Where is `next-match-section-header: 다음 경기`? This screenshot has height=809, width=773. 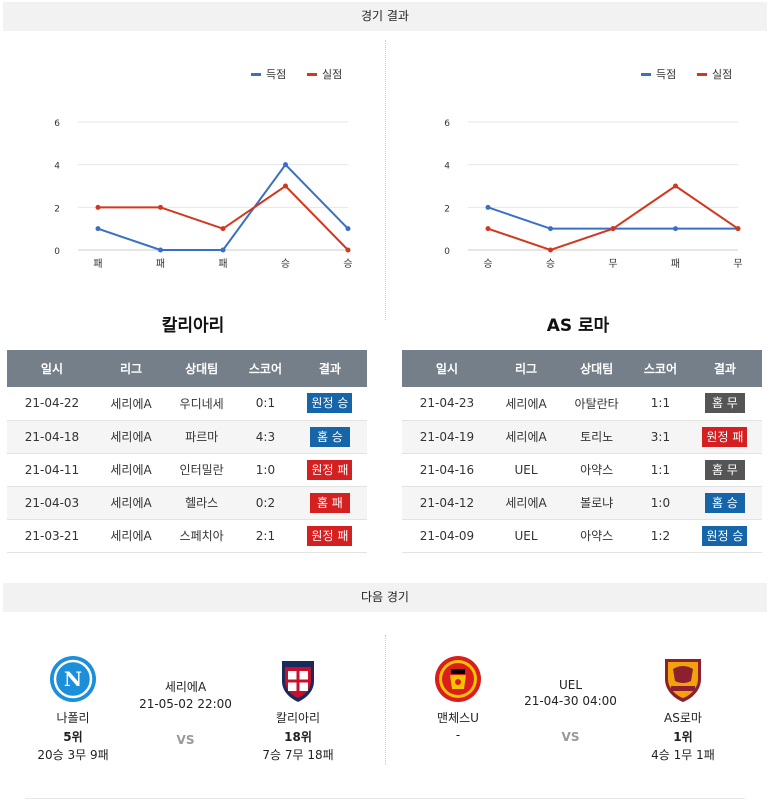
next-match-section-header: 다음 경기 is located at coordinates (385, 597).